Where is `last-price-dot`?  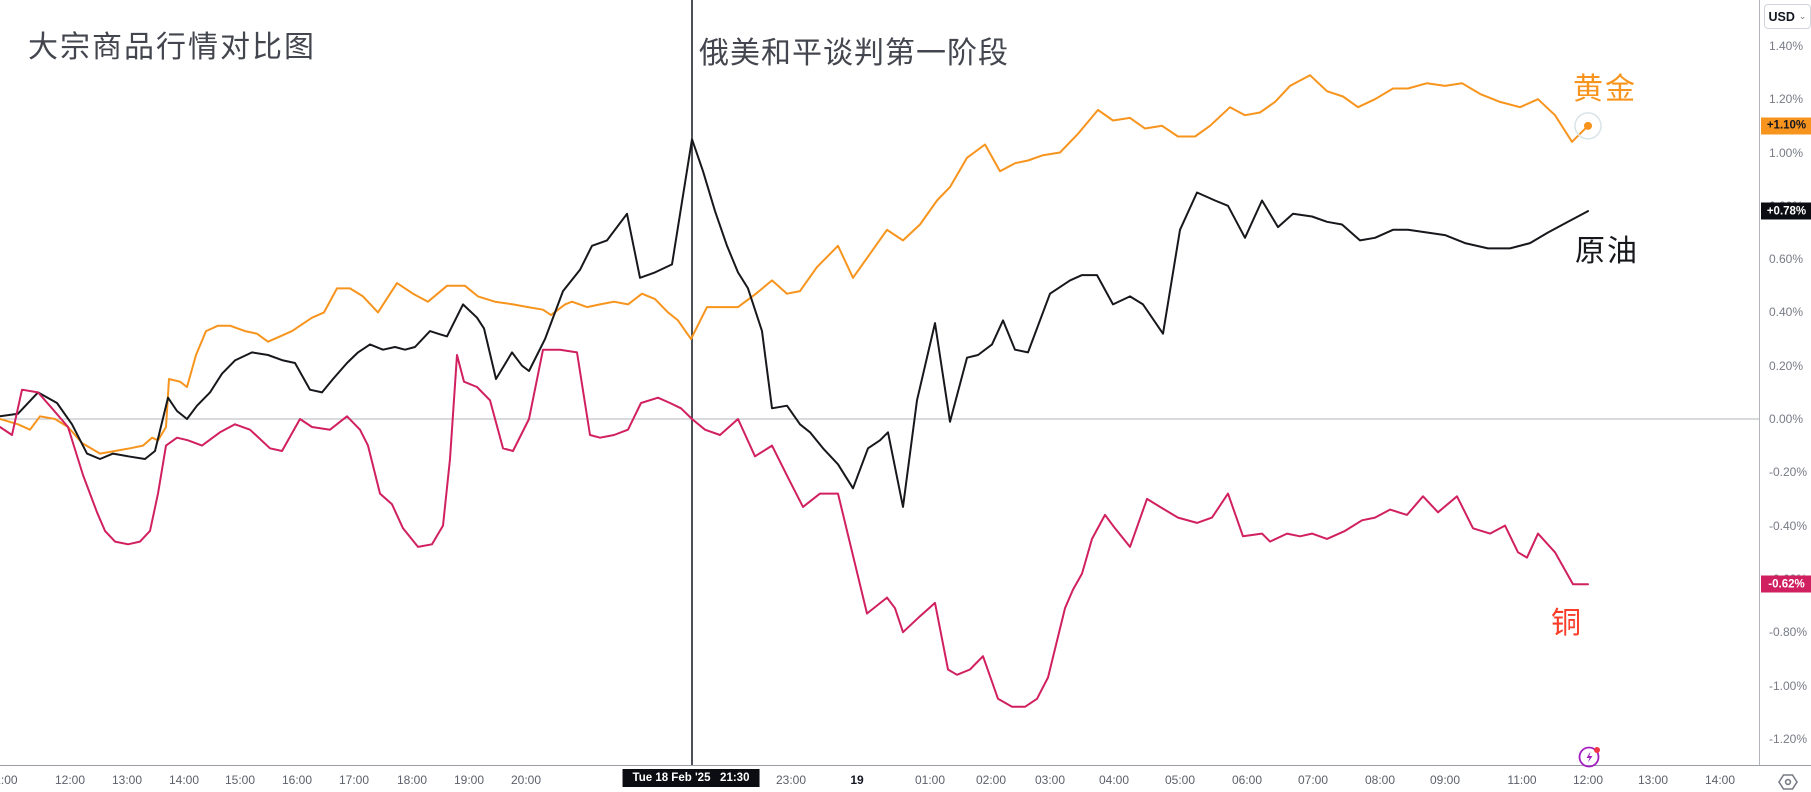 last-price-dot is located at coordinates (1588, 125).